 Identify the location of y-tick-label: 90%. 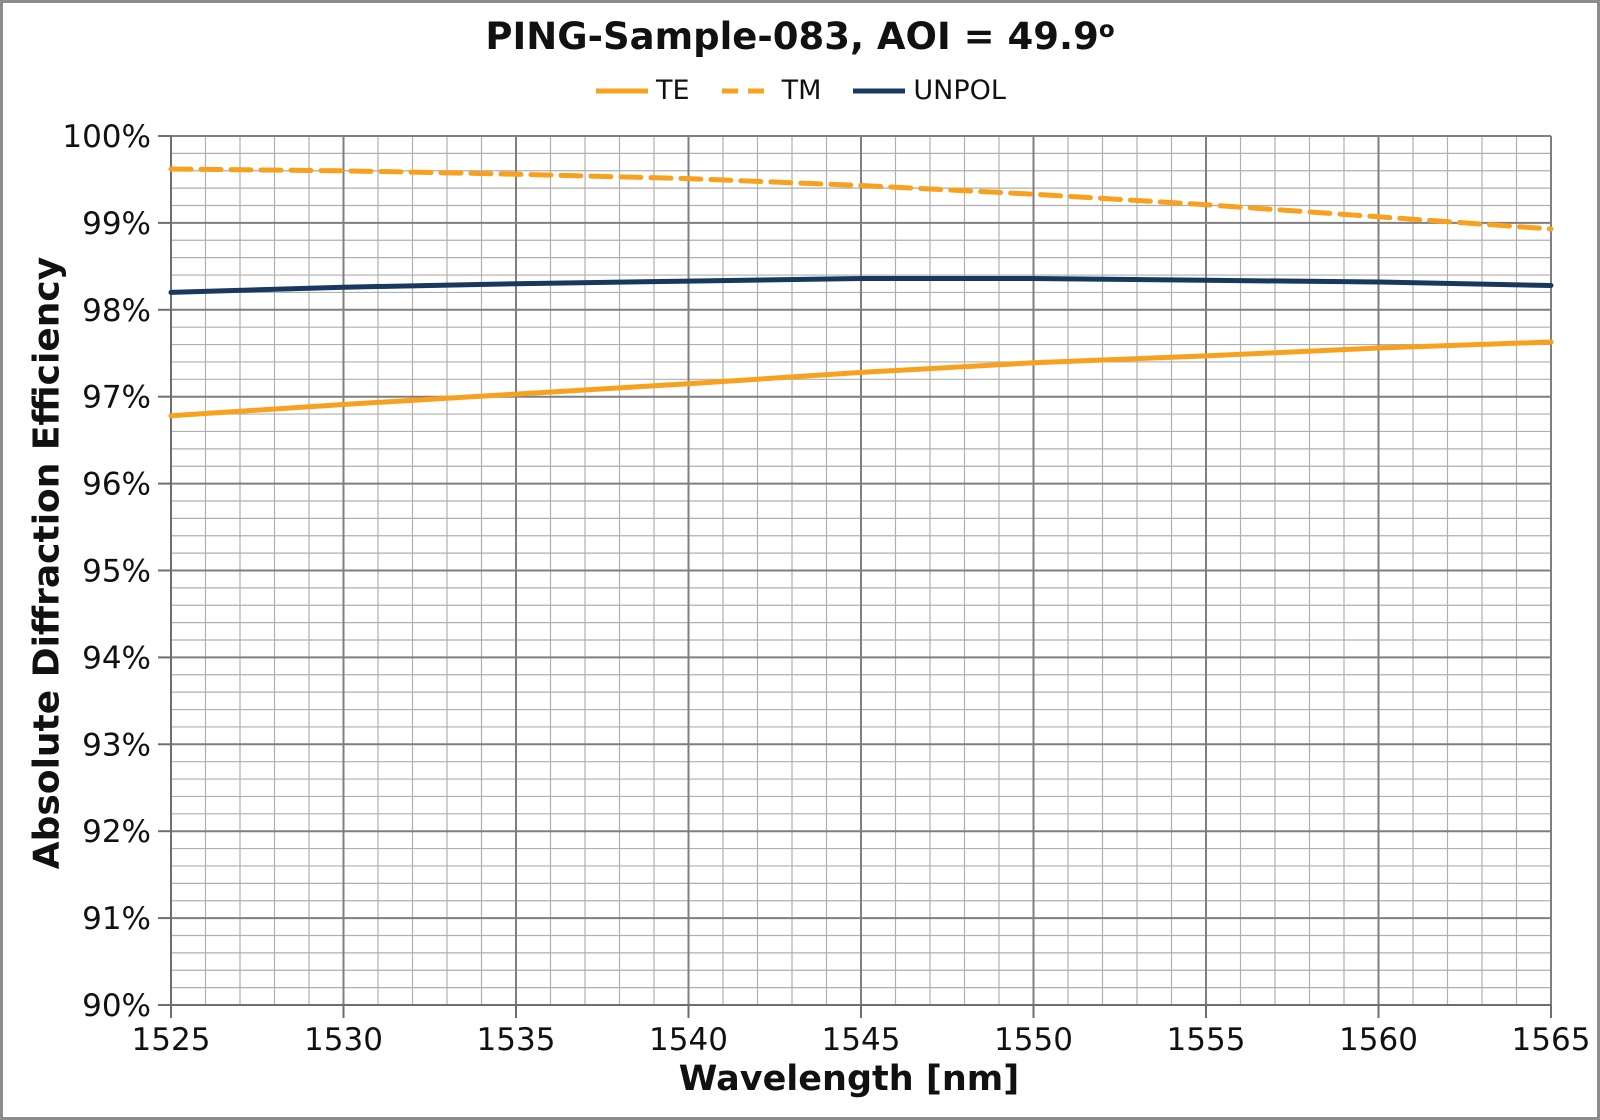
(116, 1006).